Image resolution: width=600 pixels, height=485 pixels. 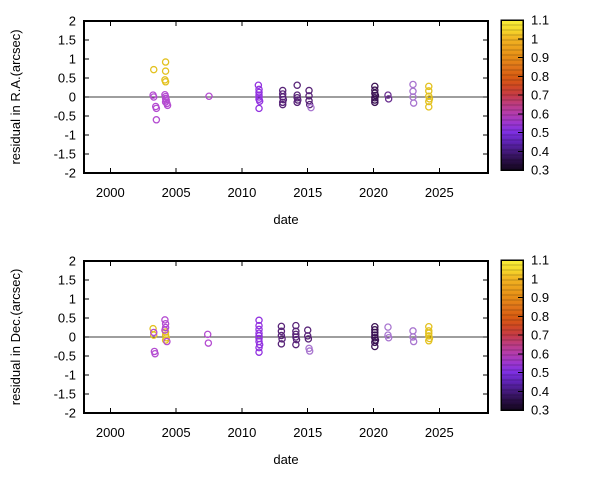 What do you see at coordinates (373, 192) in the screenshot?
I see `x-tick-label: 2020` at bounding box center [373, 192].